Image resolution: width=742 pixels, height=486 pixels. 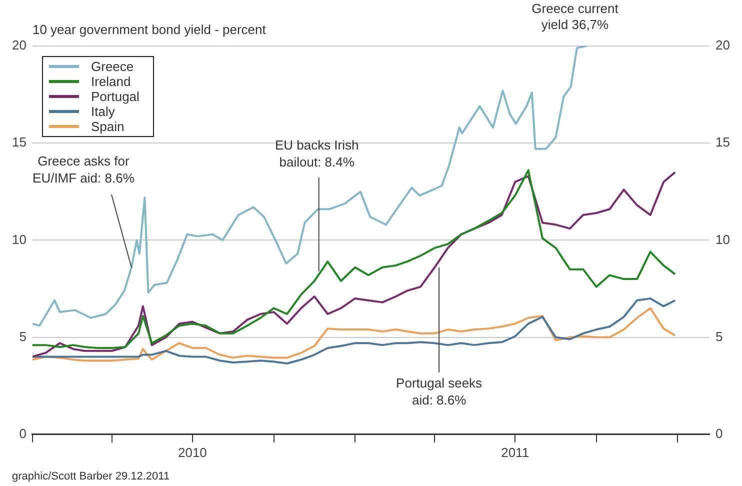 I want to click on y-tick-label: 5, so click(x=22, y=336).